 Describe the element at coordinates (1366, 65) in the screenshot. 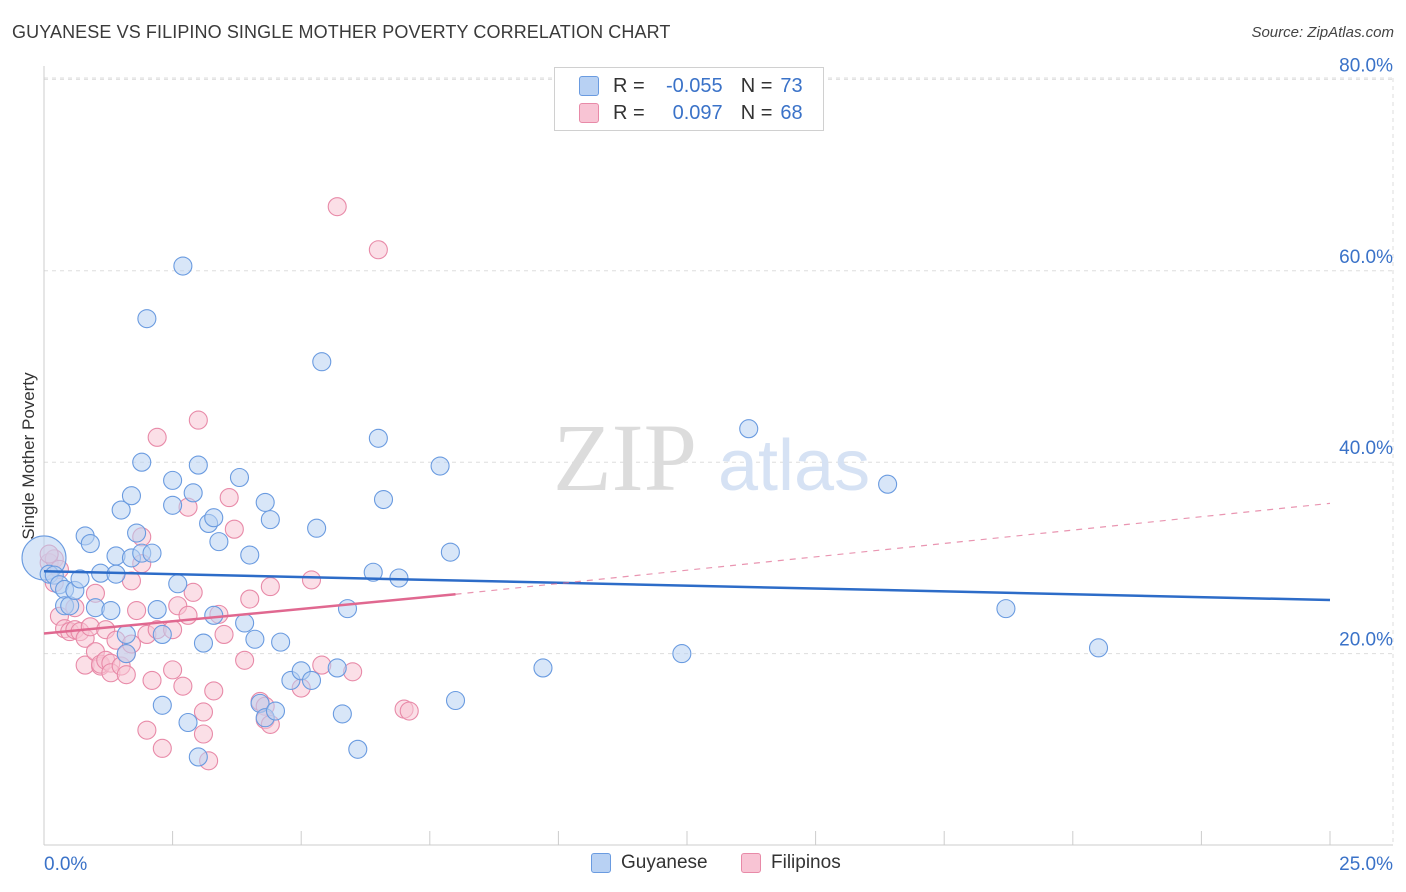

I see `y-tick-label-80: 80.0%` at that location.